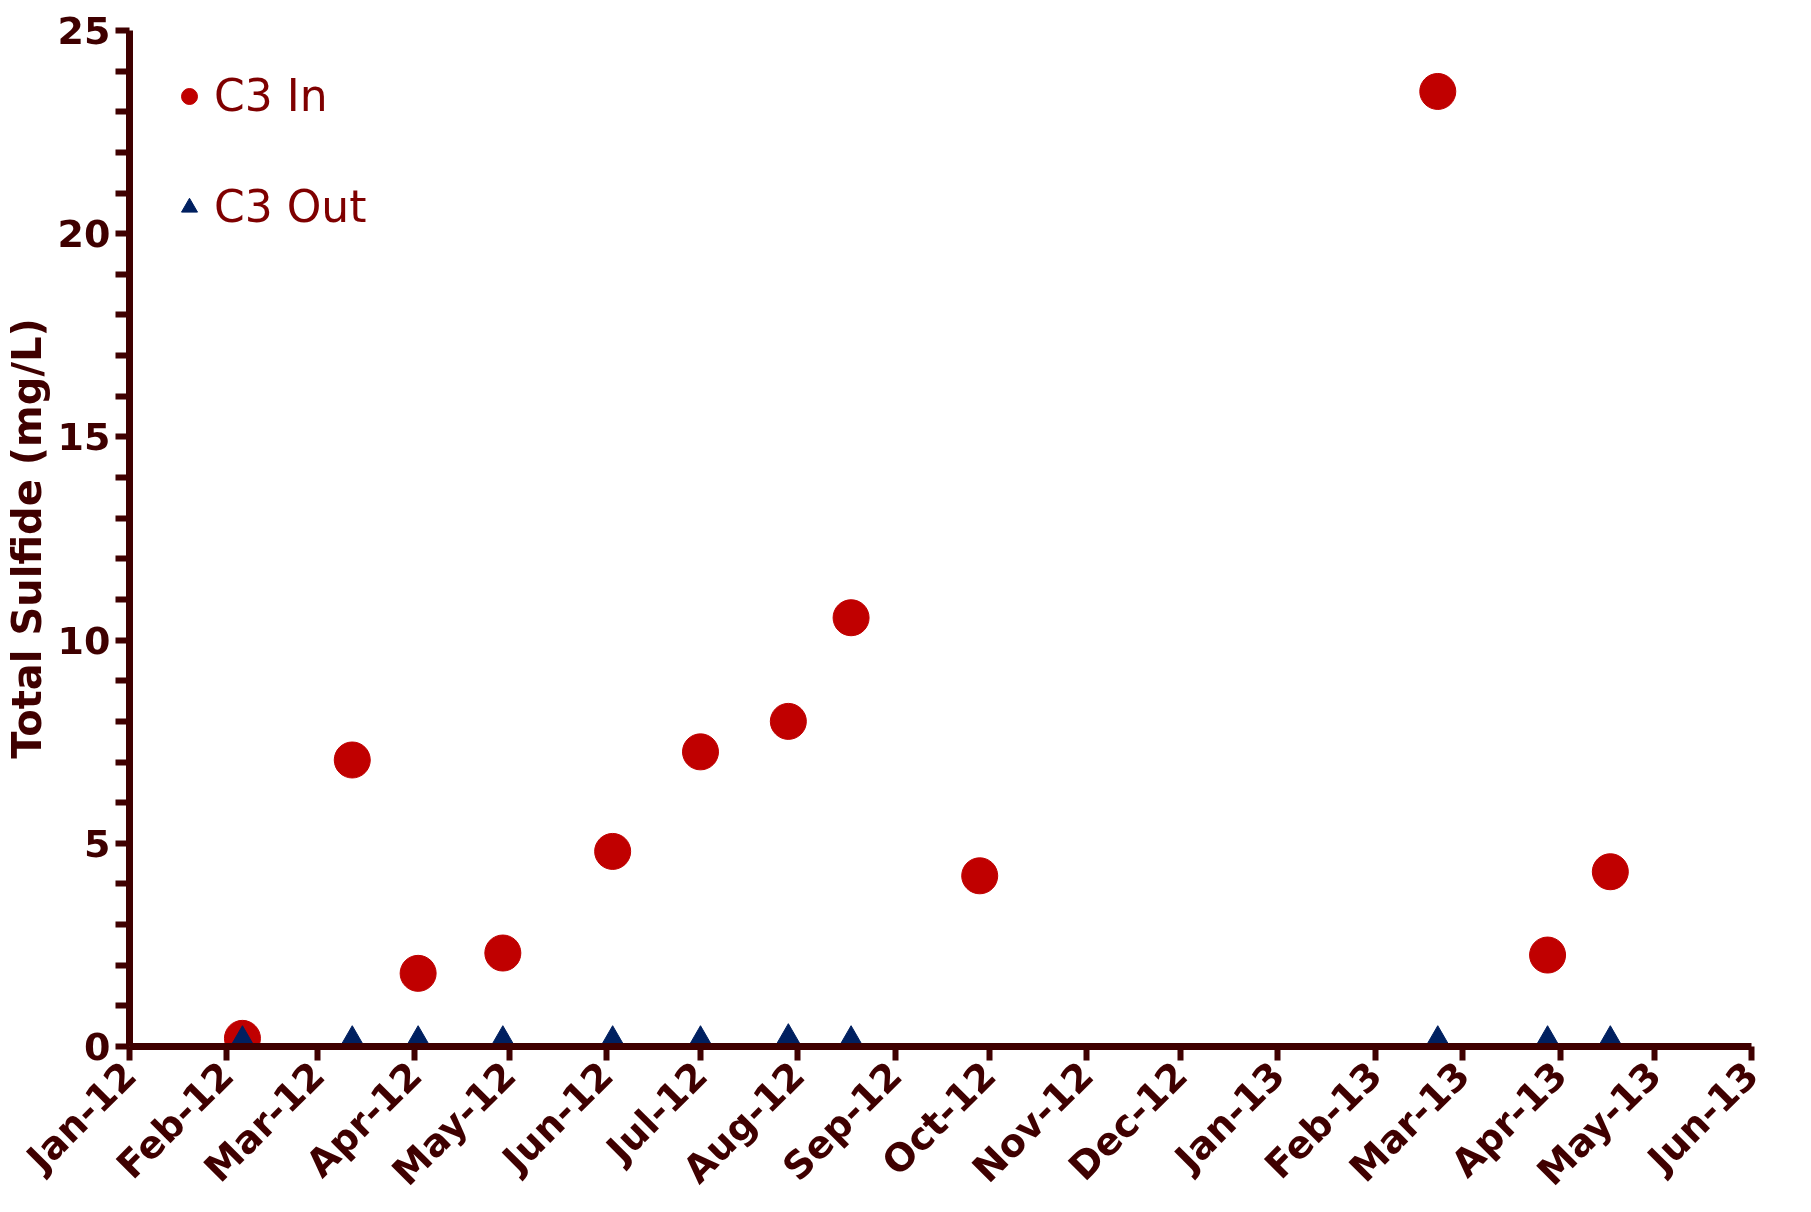  What do you see at coordinates (290, 206) in the screenshot?
I see `legend-label: C3 Out` at bounding box center [290, 206].